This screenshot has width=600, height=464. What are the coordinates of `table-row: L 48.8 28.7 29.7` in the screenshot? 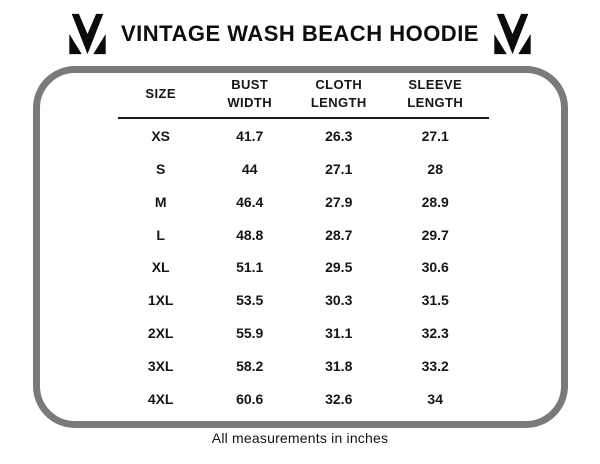 It's located at (303, 234).